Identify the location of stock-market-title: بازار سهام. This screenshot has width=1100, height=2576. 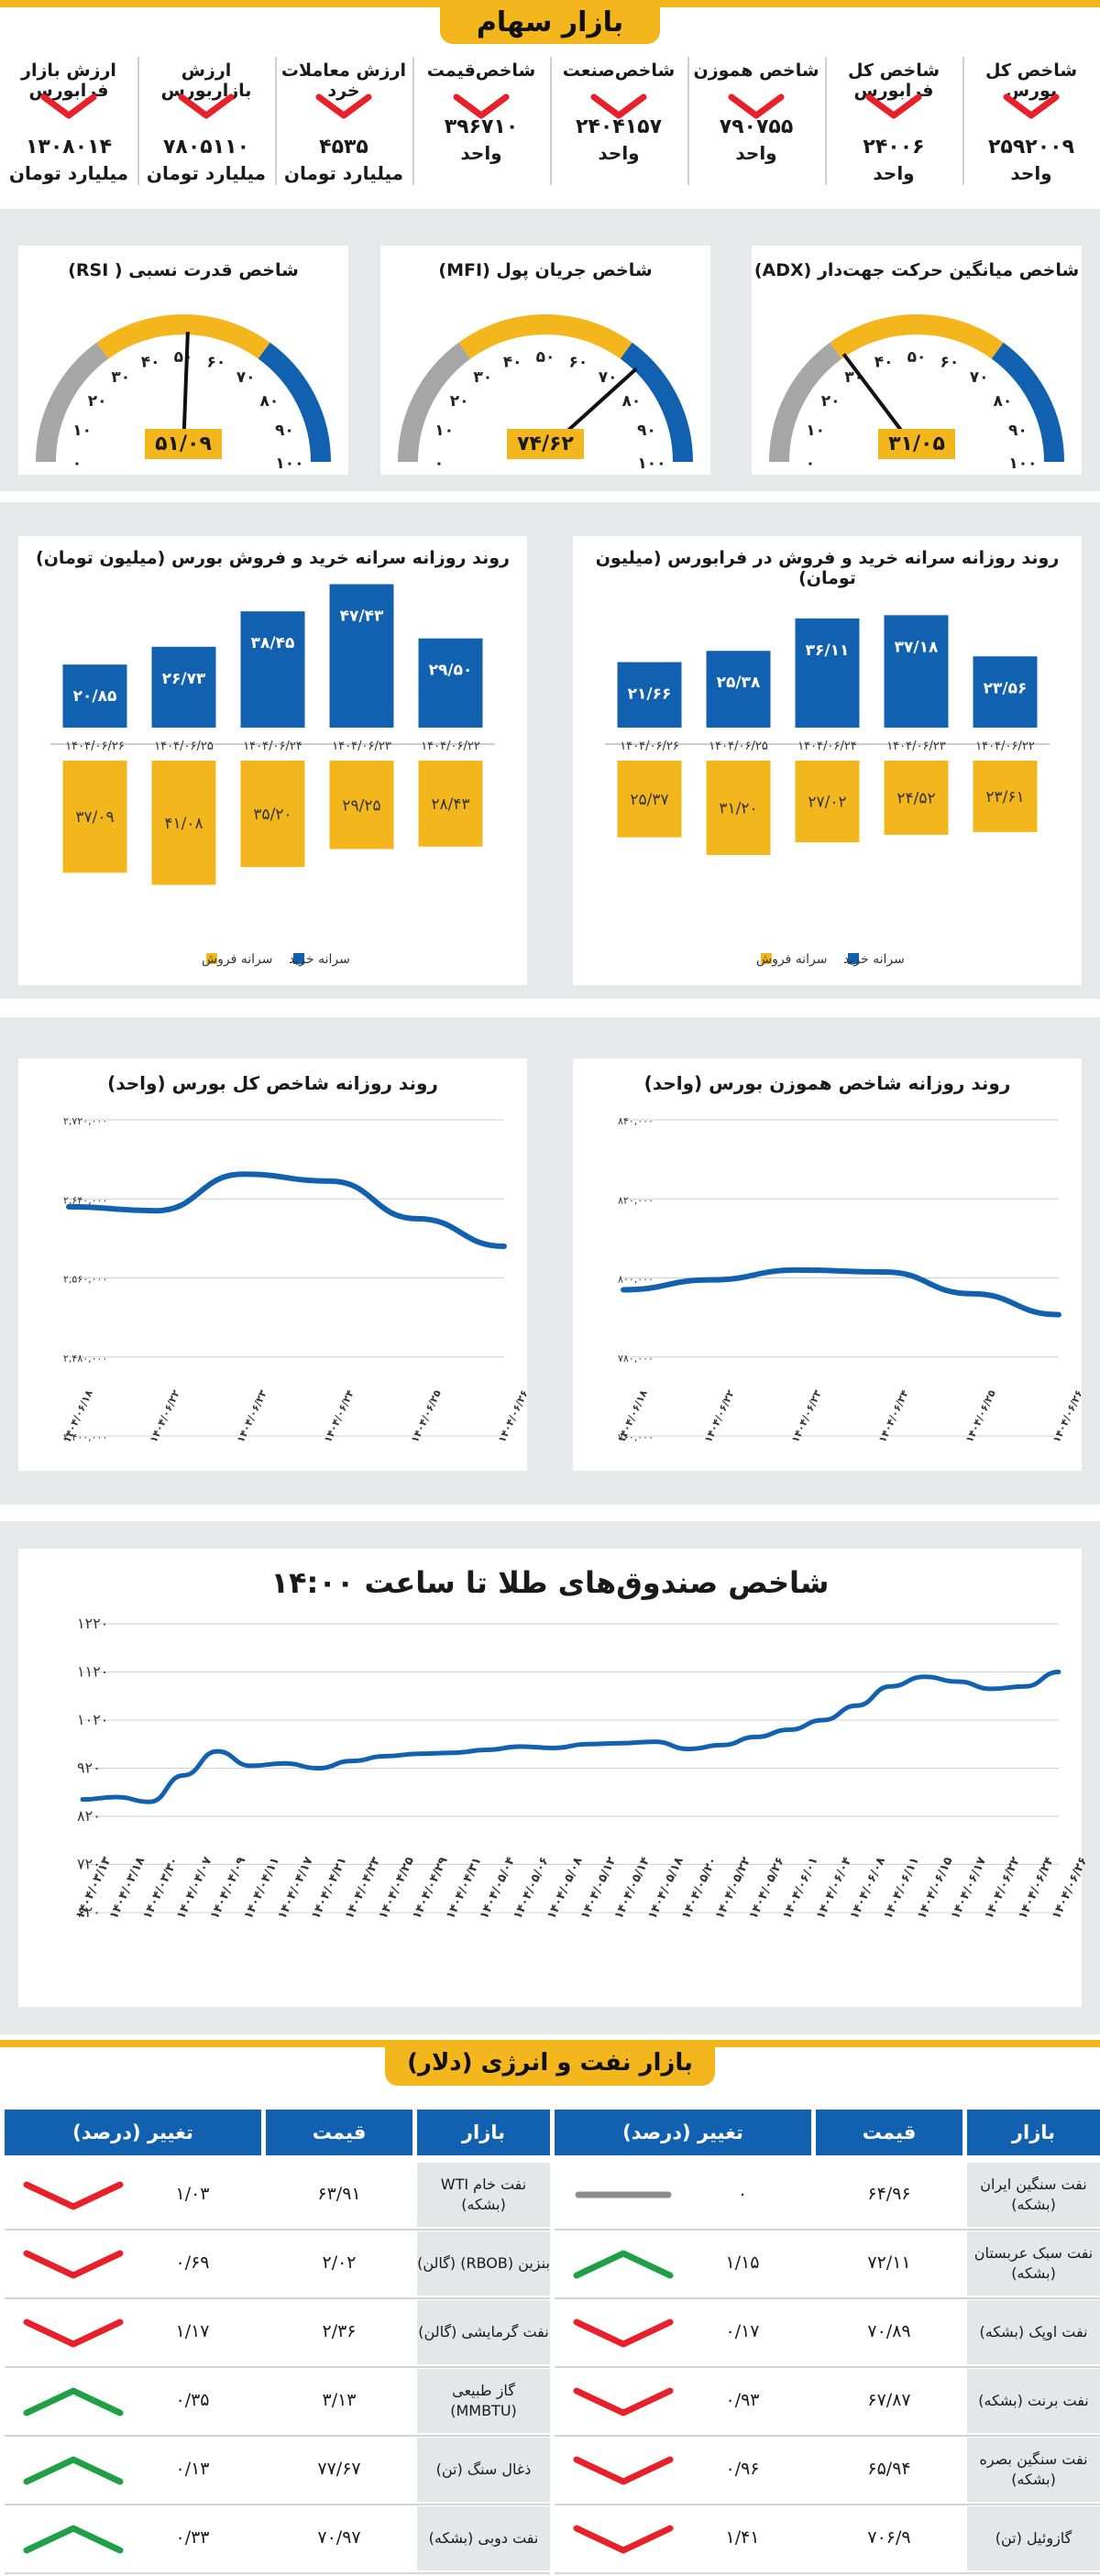
(550, 22).